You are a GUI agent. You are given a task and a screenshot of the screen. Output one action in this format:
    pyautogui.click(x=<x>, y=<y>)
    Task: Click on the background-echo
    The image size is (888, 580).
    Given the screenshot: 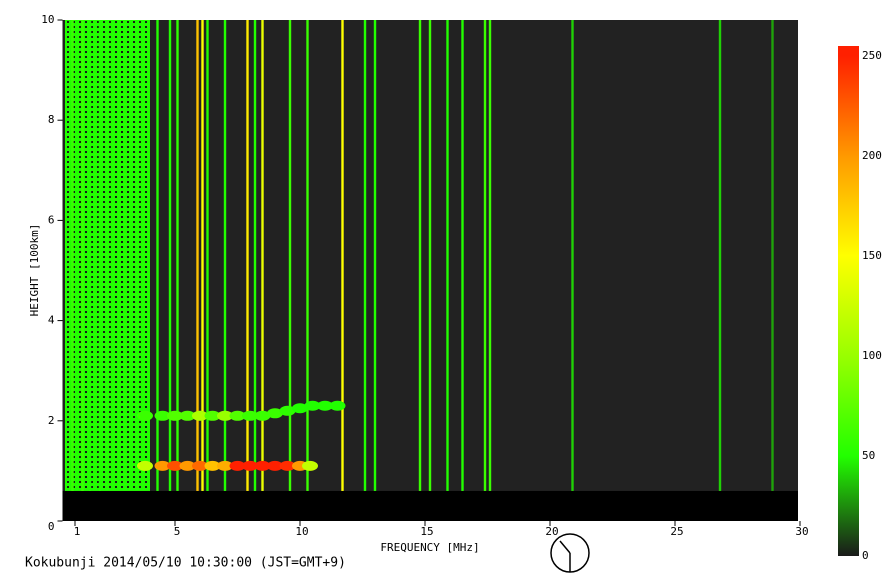 What is the action you would take?
    pyautogui.click(x=107, y=255)
    